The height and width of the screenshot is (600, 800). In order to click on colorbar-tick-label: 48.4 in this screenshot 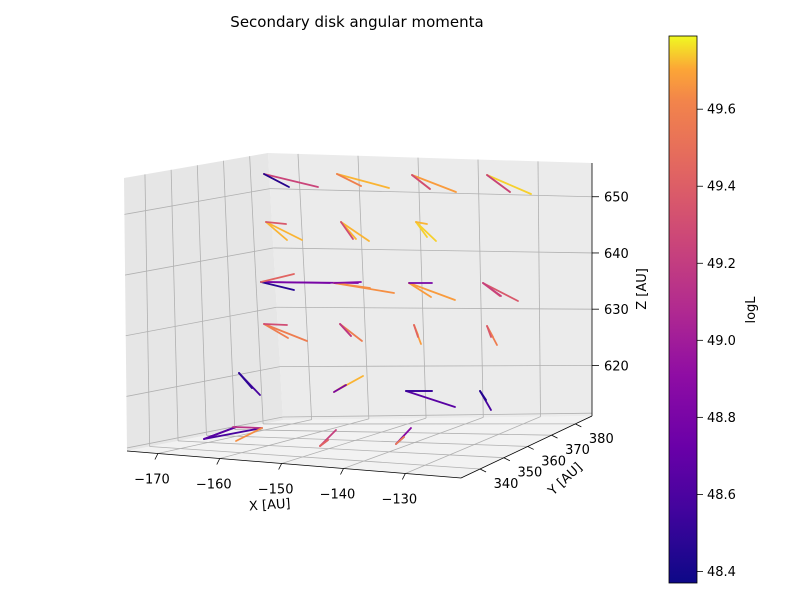, I will do `click(721, 572)`.